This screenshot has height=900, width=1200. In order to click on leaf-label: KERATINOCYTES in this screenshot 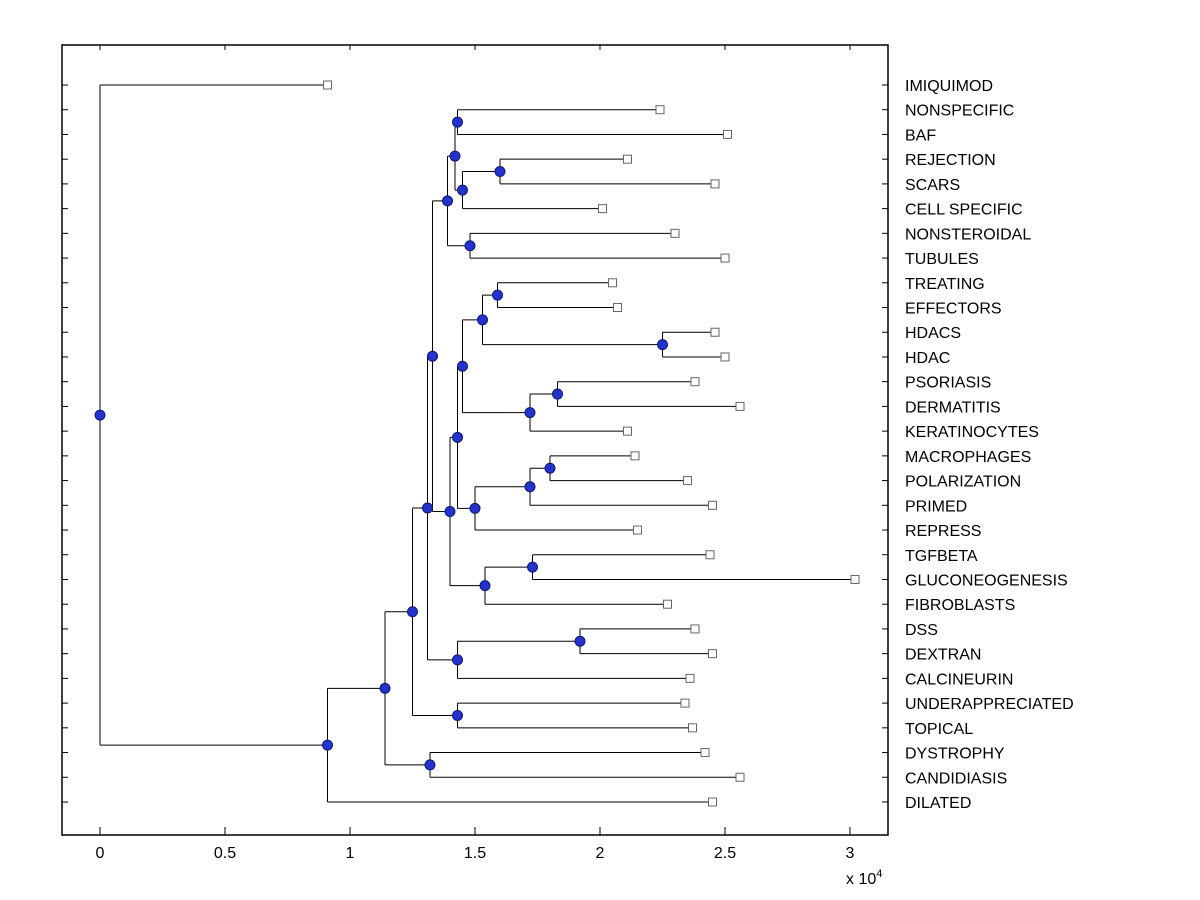, I will do `click(972, 432)`.